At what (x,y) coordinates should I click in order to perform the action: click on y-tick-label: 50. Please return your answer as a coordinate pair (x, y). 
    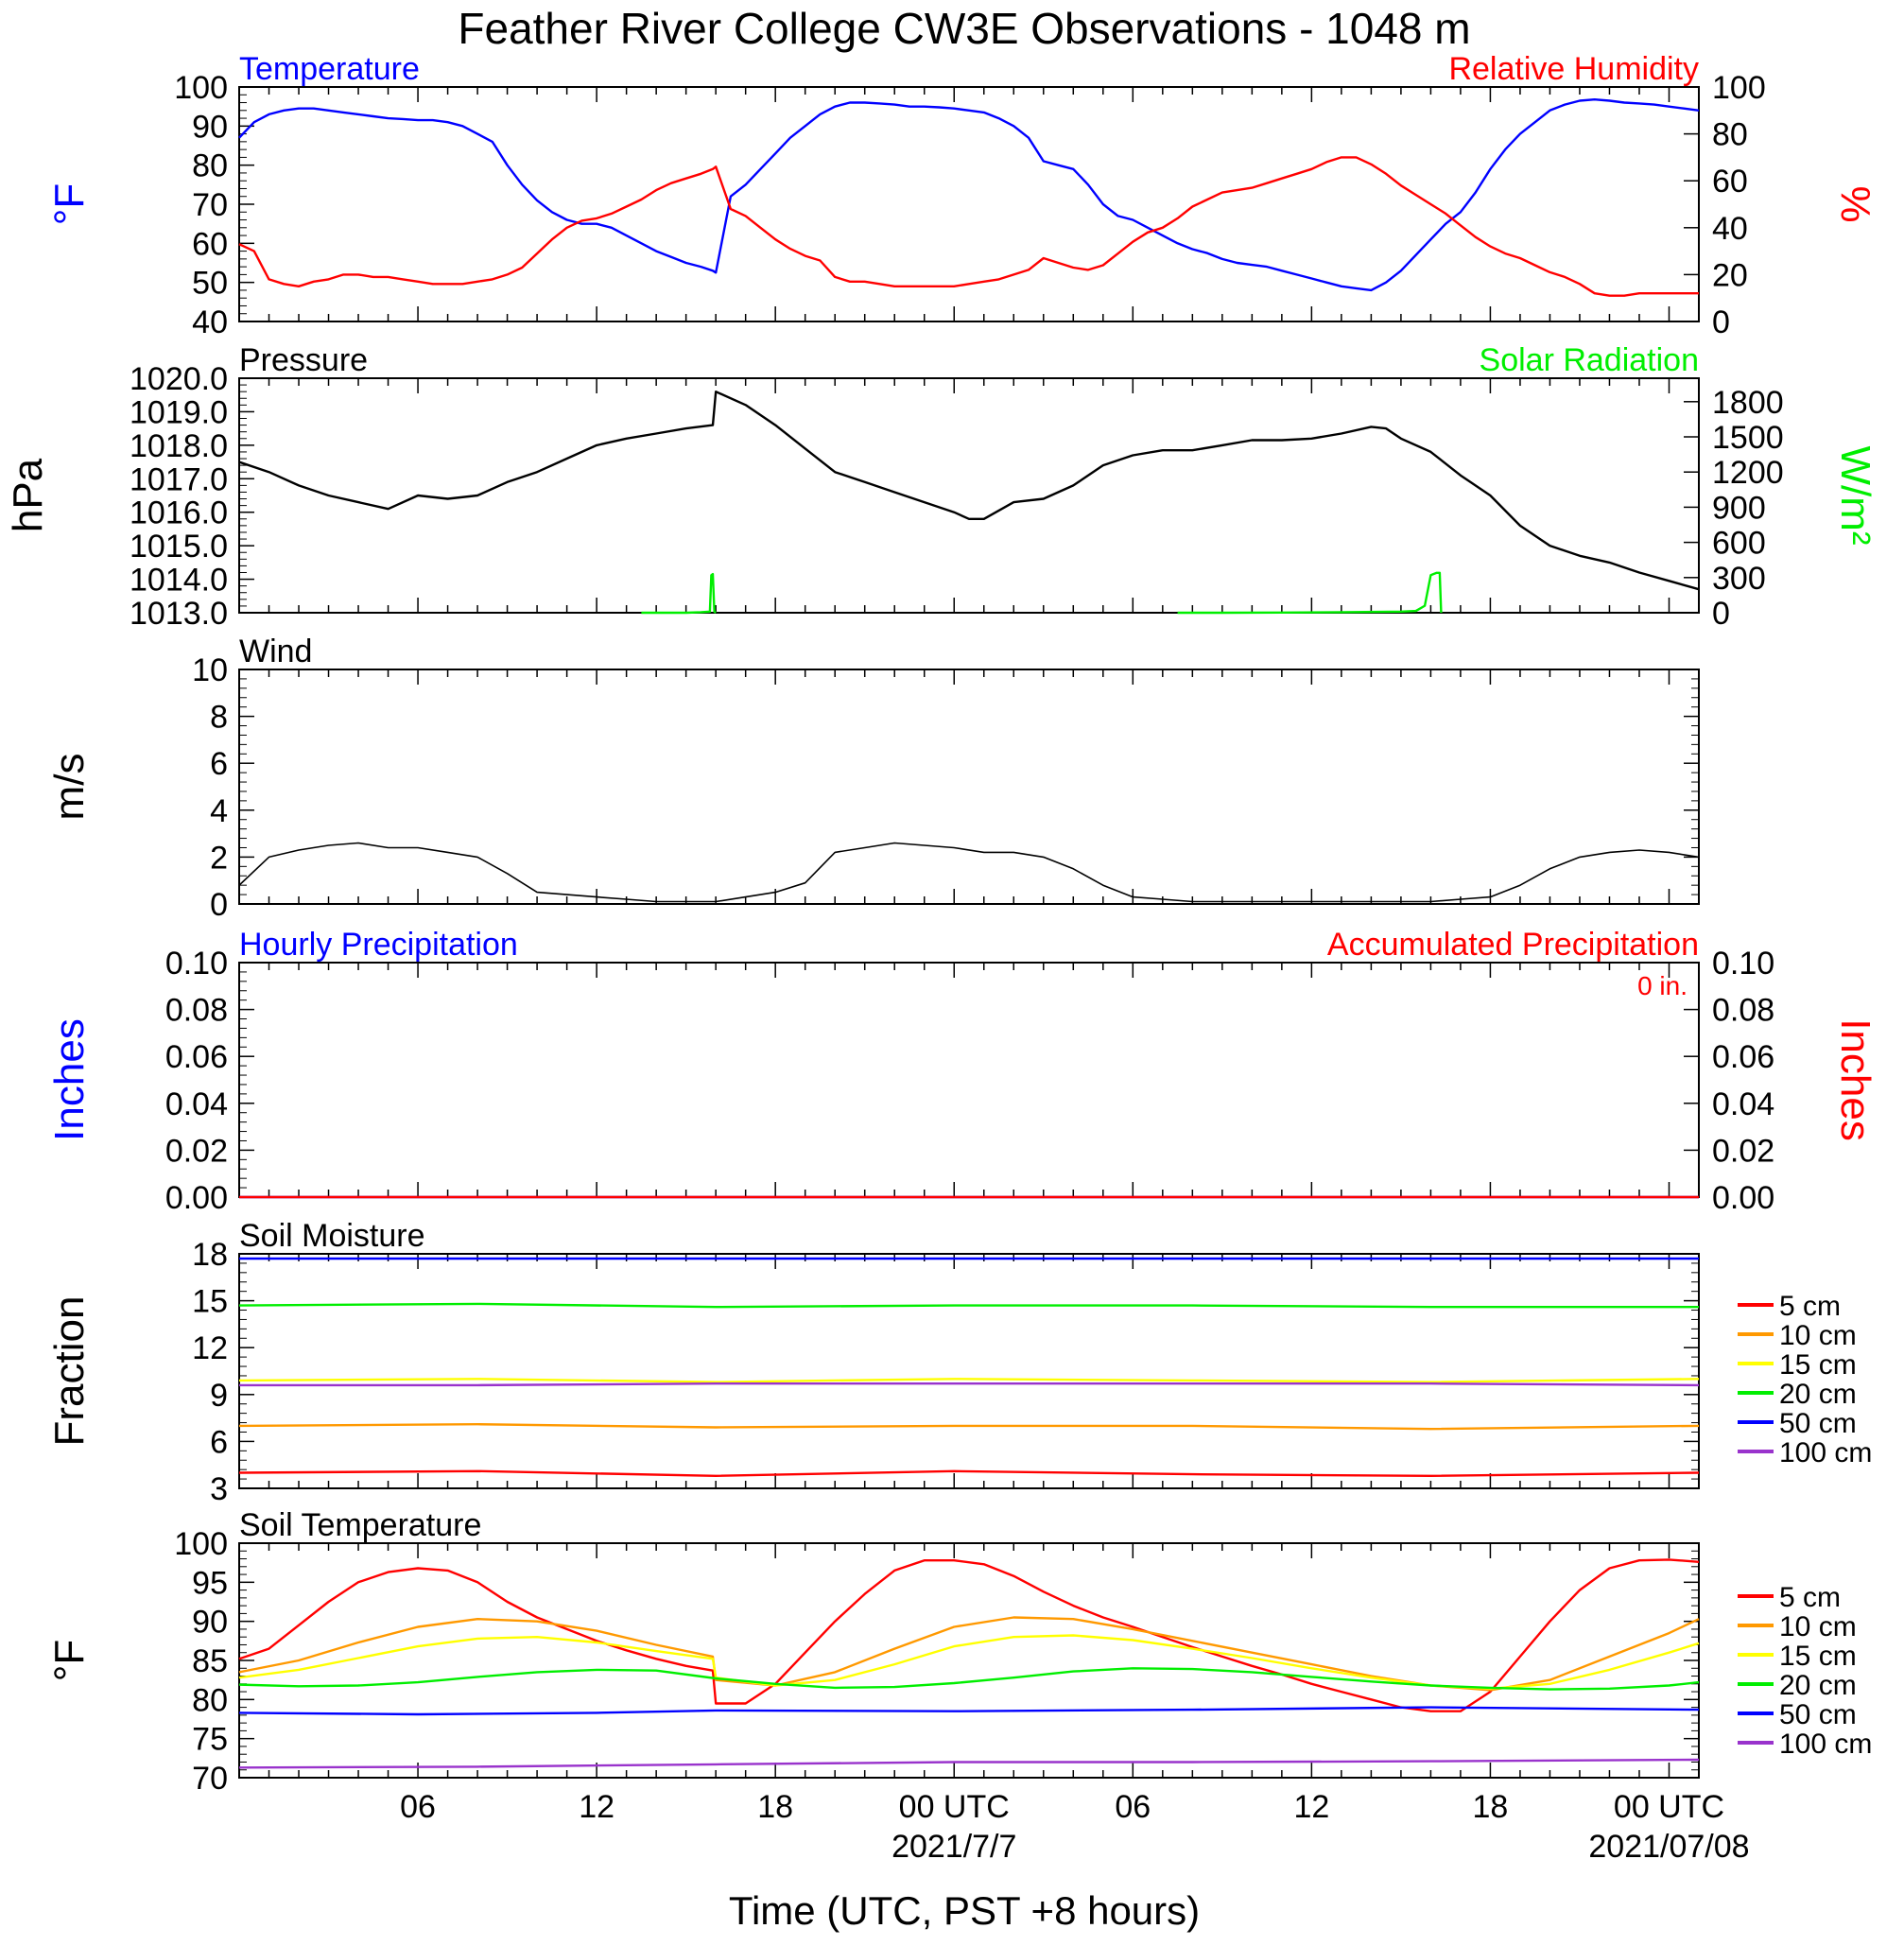
    Looking at the image, I should click on (210, 284).